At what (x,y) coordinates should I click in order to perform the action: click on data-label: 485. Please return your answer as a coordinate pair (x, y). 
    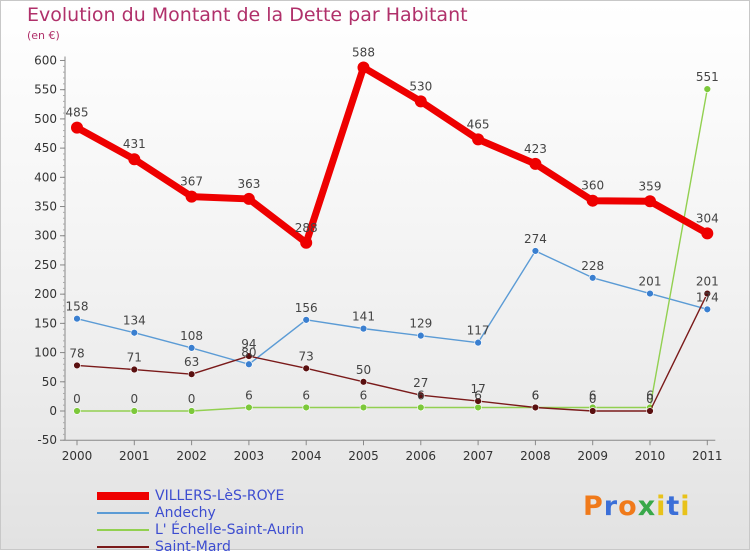
    Looking at the image, I should click on (77, 113).